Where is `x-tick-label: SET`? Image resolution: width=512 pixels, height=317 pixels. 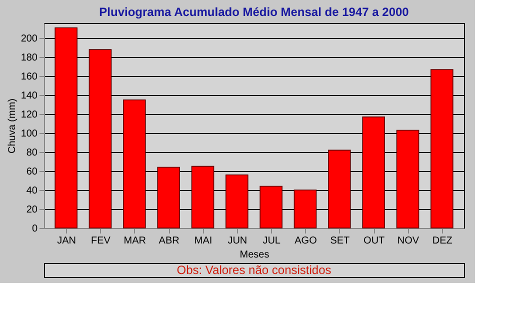
x-tick-label: SET is located at coordinates (340, 241).